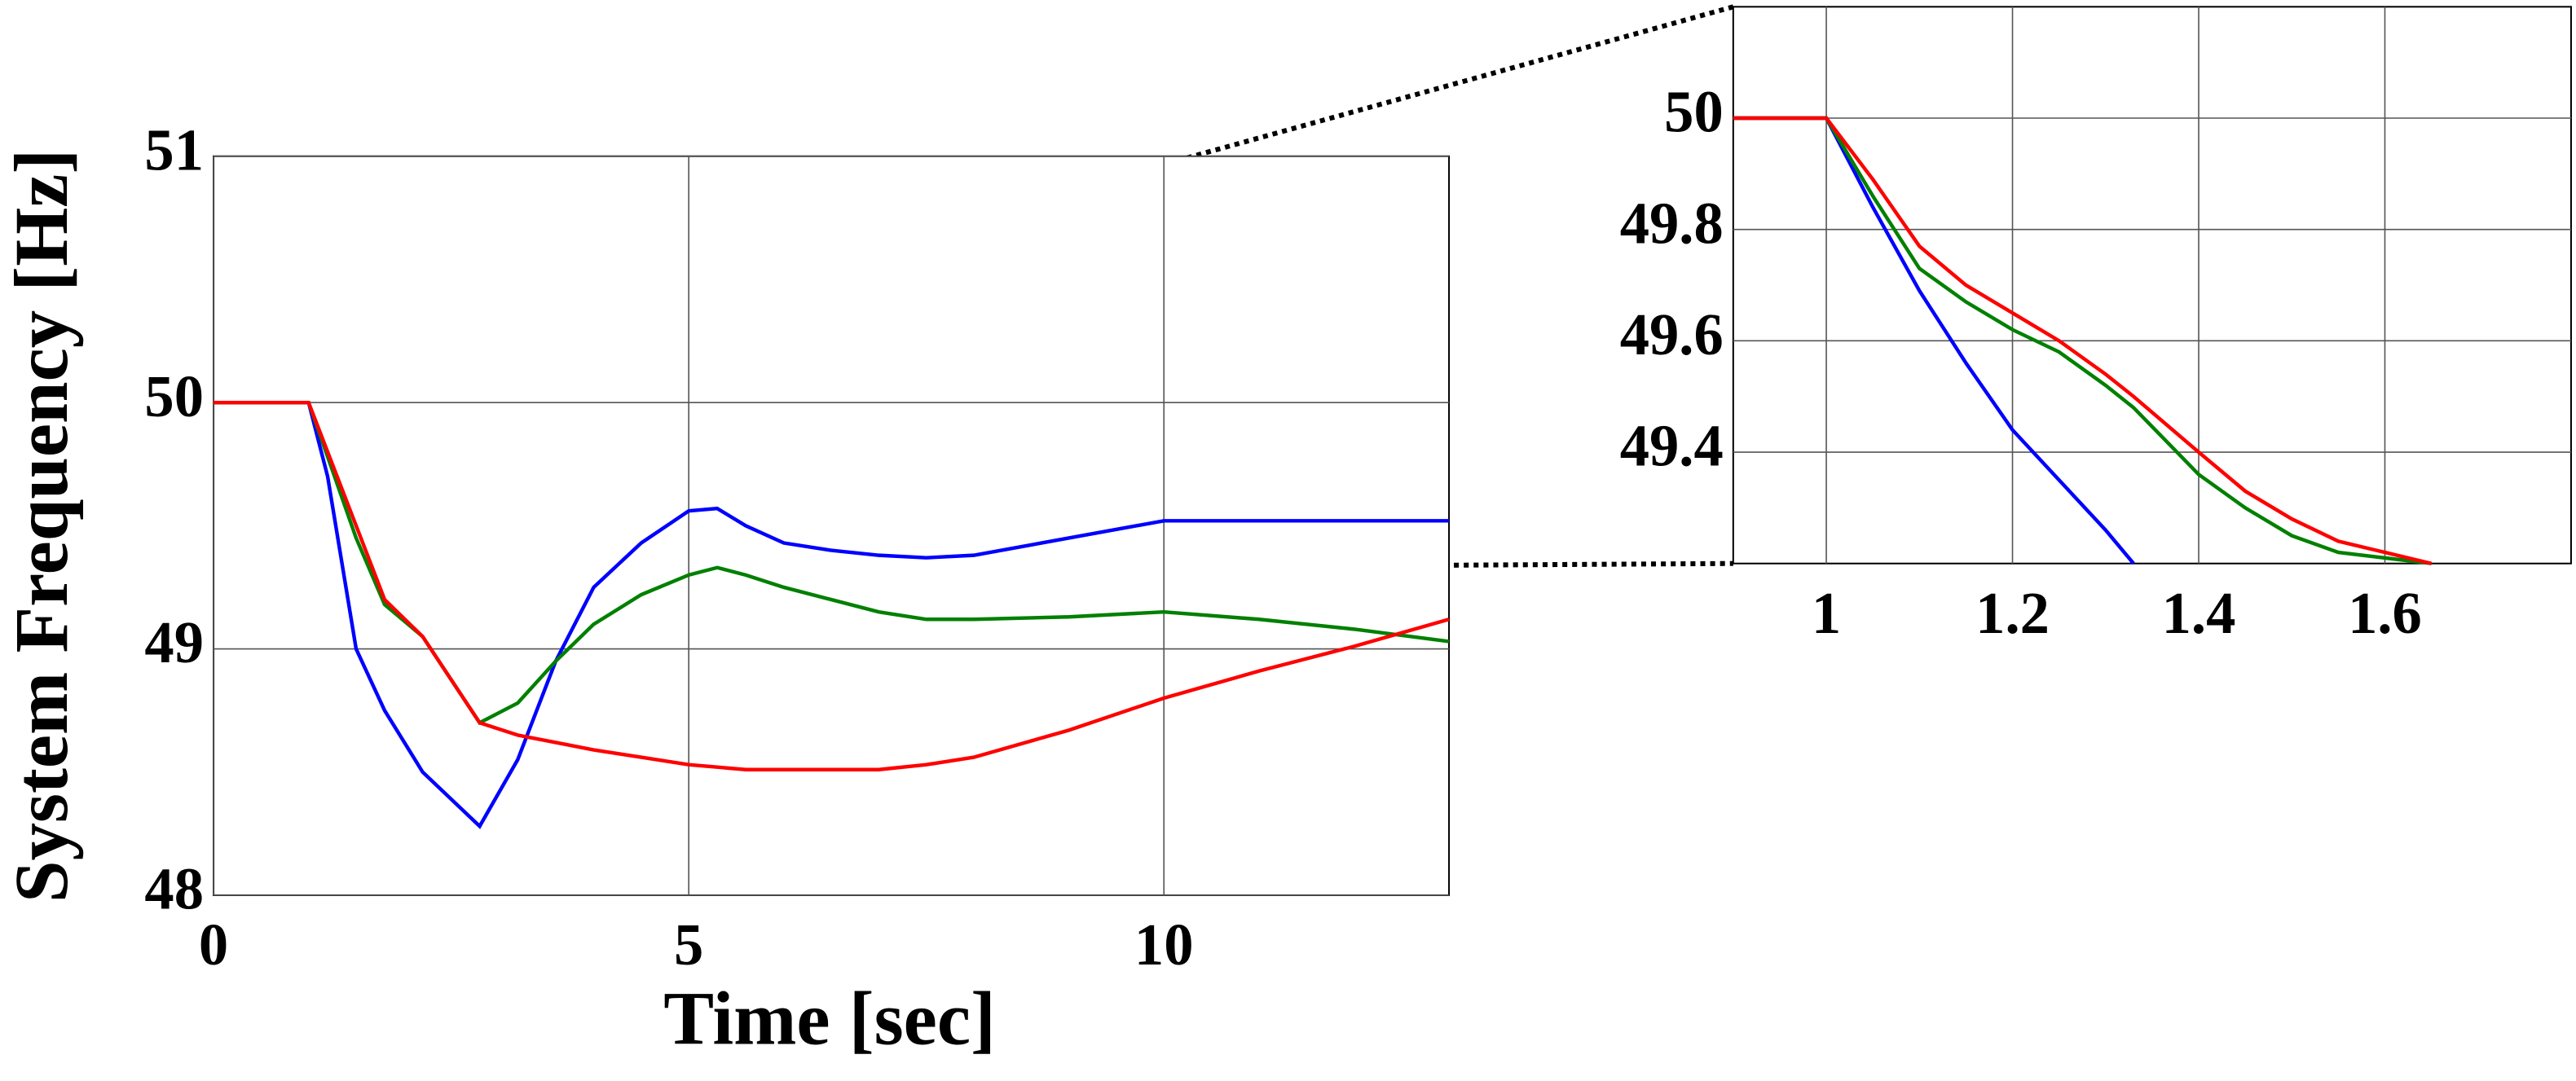 The image size is (2576, 1081). I want to click on x-tick-label: 1.6, so click(2385, 613).